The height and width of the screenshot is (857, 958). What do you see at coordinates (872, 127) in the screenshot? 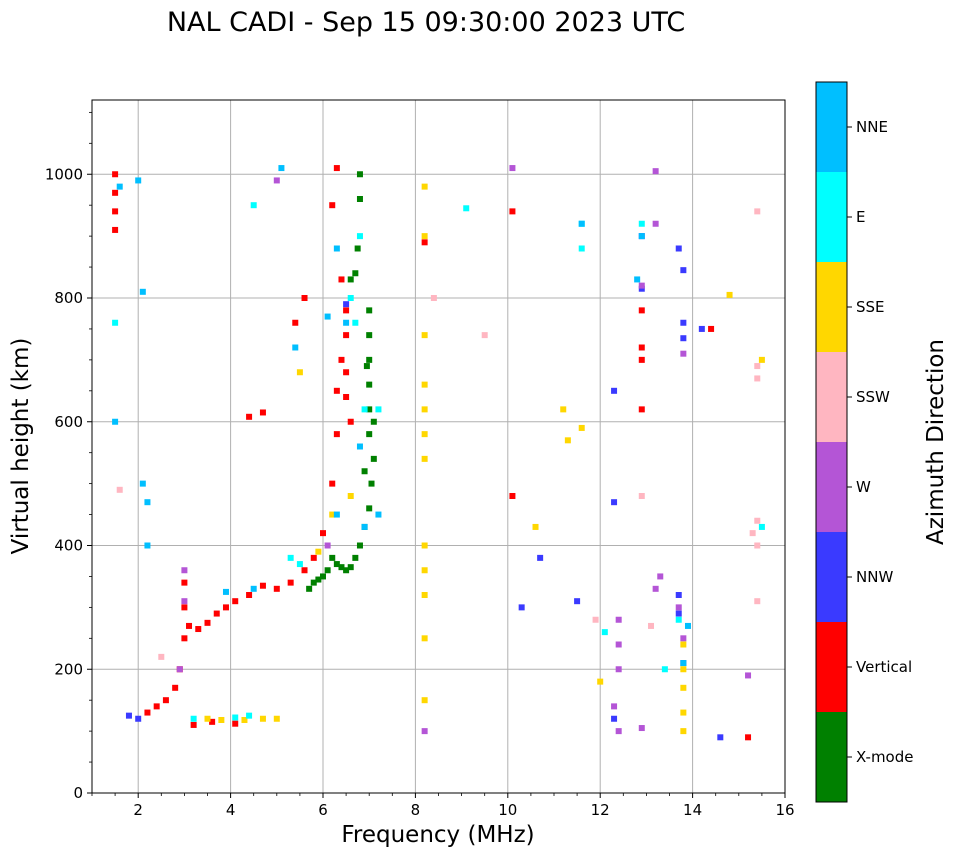
I see `colorbar-tick-label: NNE` at bounding box center [872, 127].